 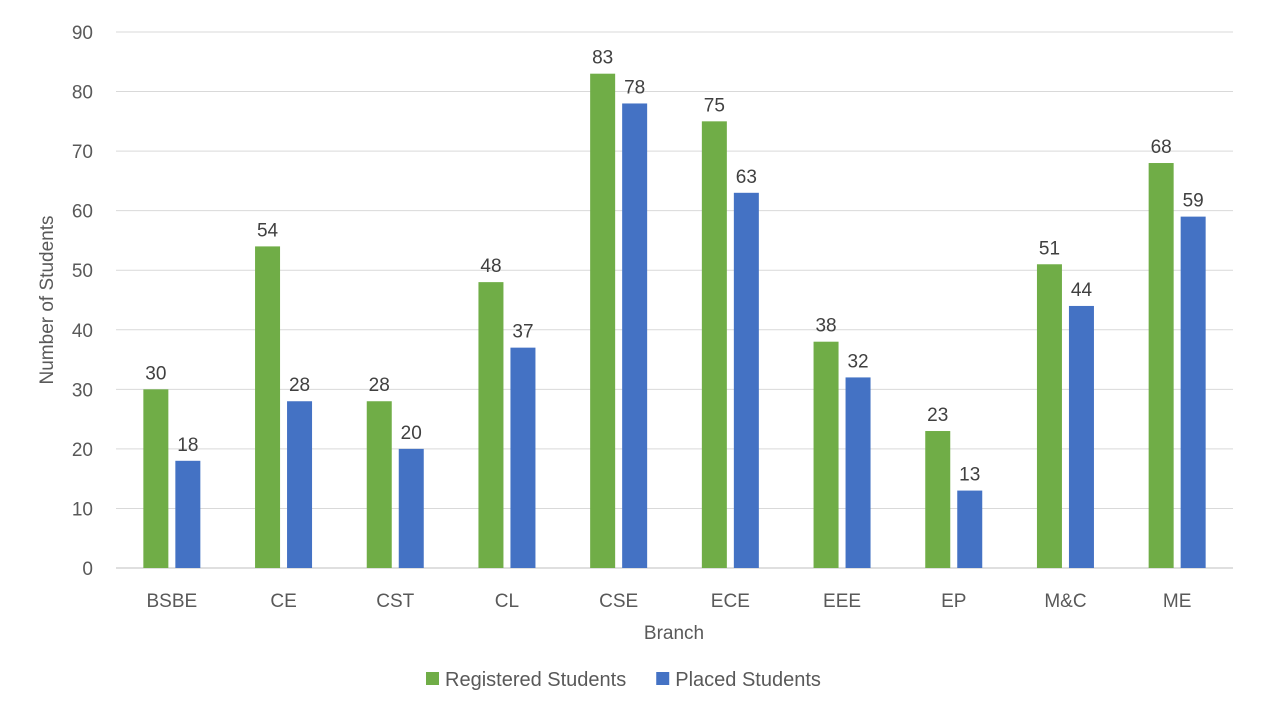 What do you see at coordinates (1065, 601) in the screenshot?
I see `x-tick-label: M&C` at bounding box center [1065, 601].